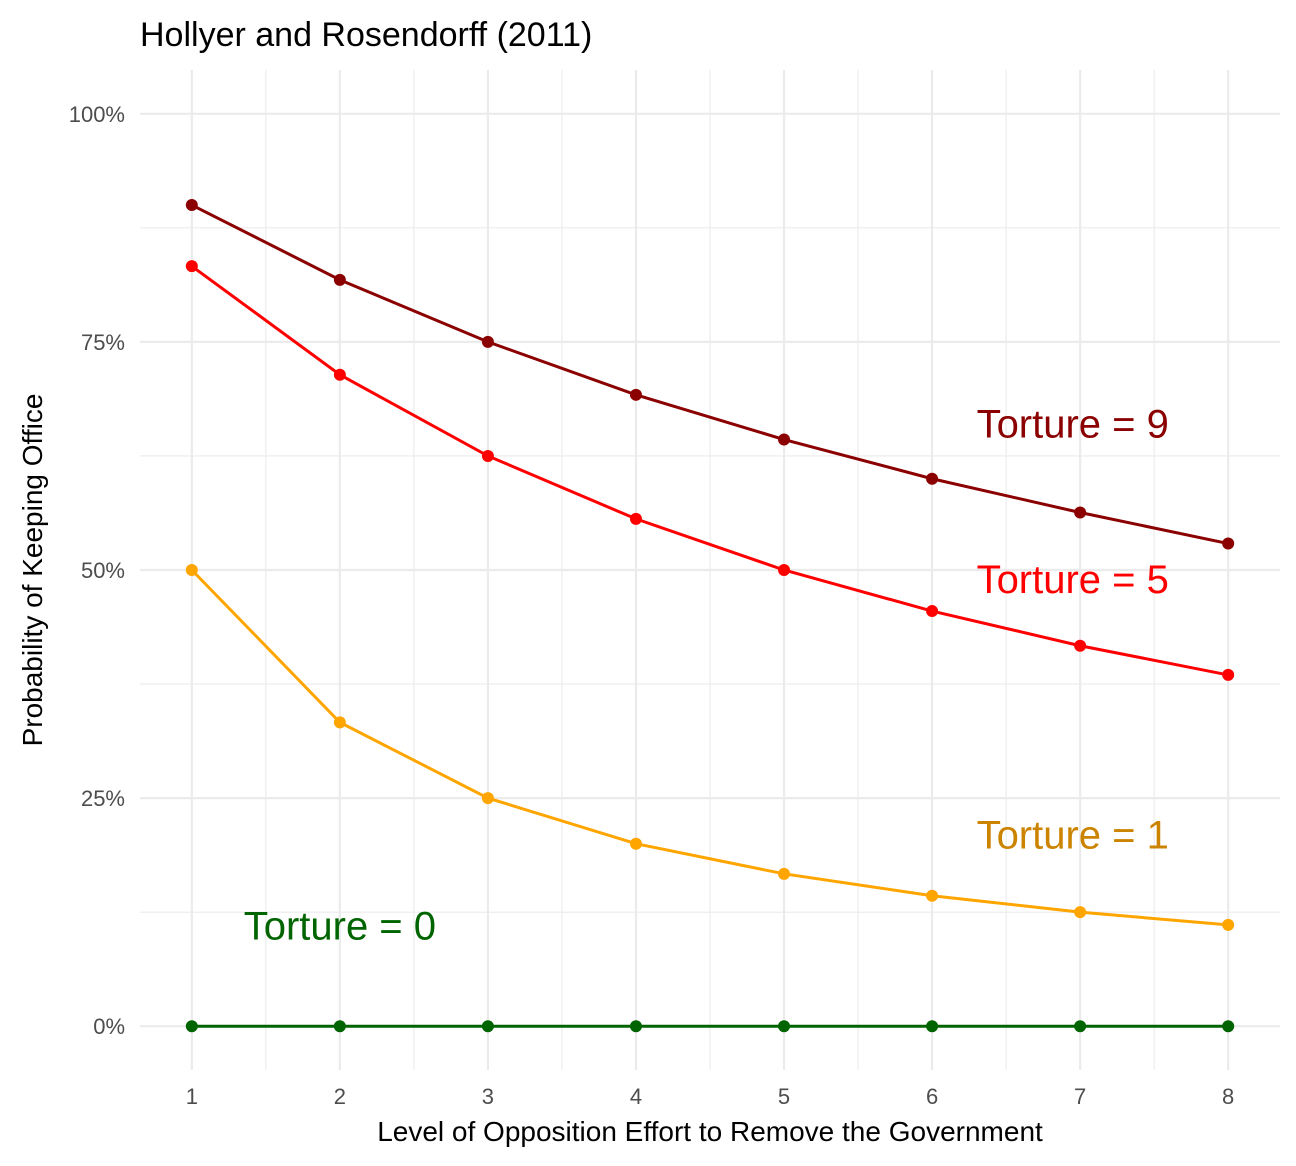 The height and width of the screenshot is (1166, 1296). I want to click on y-tick-label: 100%, so click(97, 114).